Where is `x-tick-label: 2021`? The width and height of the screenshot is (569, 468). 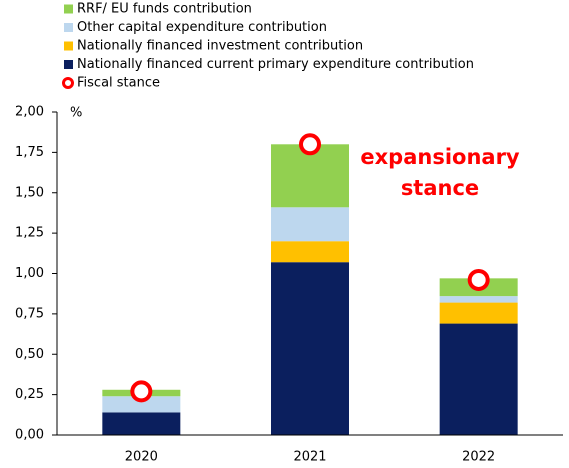 x-tick-label: 2021 is located at coordinates (309, 457).